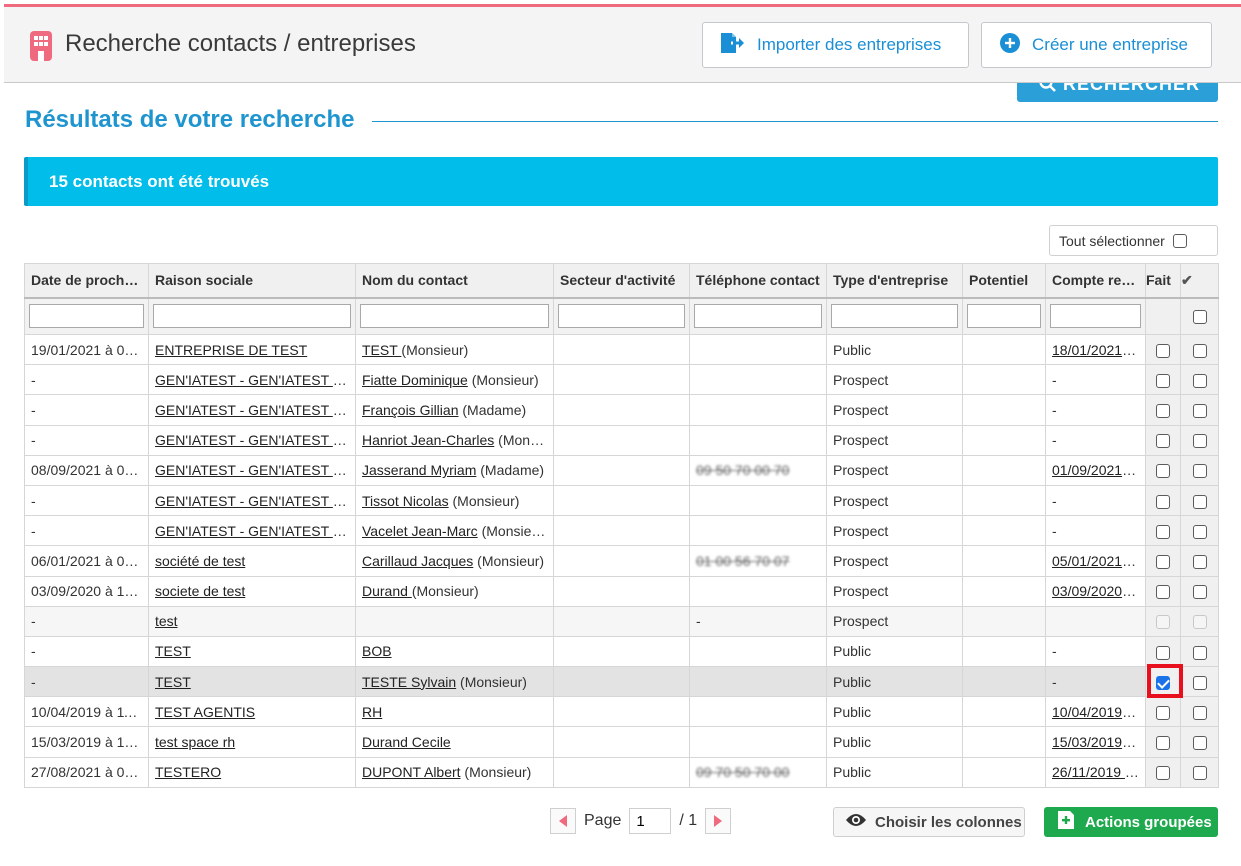 The height and width of the screenshot is (866, 1241). Describe the element at coordinates (1099, 591) in the screenshot. I see `cell-report-link: 03/09/2020 15h` at that location.